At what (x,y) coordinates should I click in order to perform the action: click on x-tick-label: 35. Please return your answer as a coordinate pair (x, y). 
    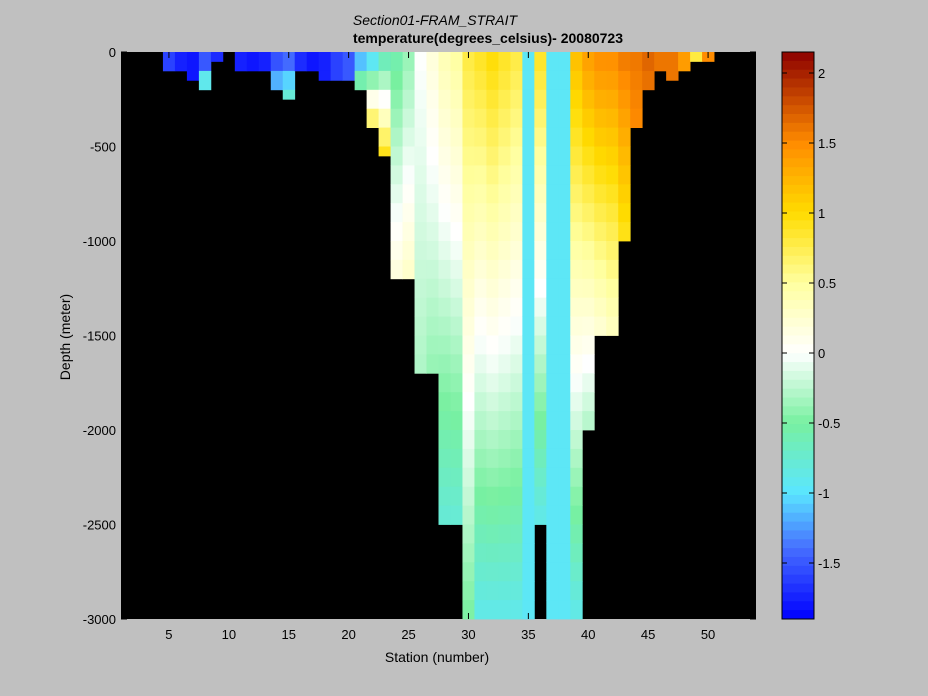
    Looking at the image, I should click on (528, 634).